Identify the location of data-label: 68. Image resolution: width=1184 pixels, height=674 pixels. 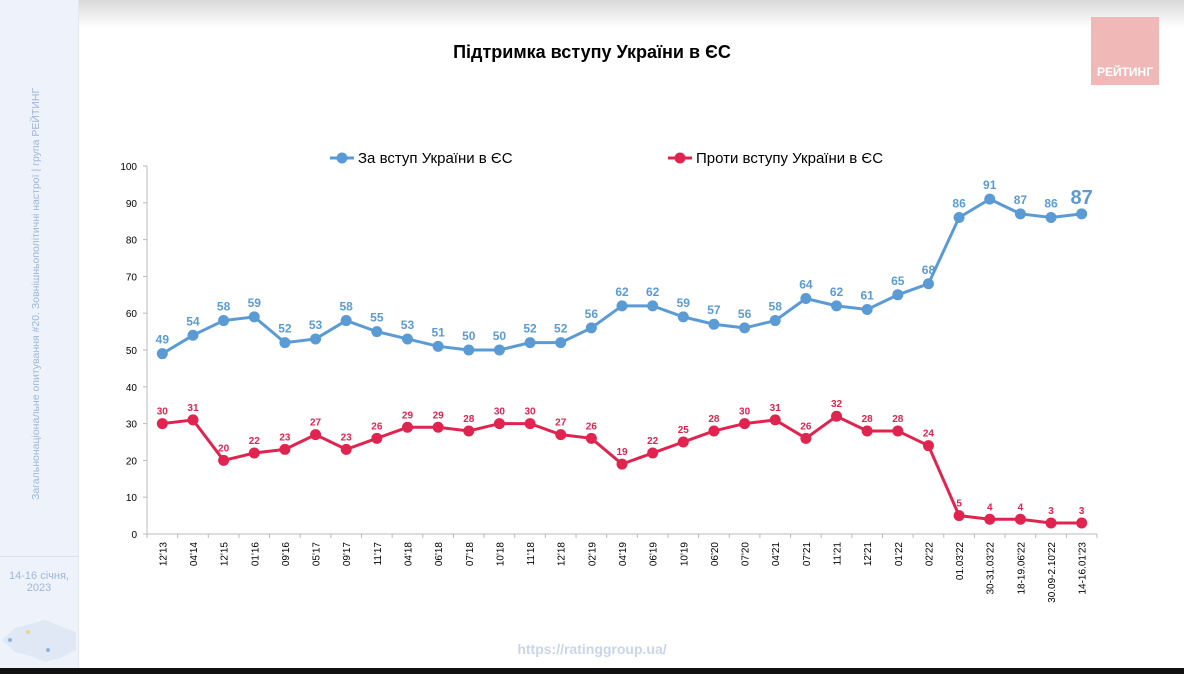
(929, 270).